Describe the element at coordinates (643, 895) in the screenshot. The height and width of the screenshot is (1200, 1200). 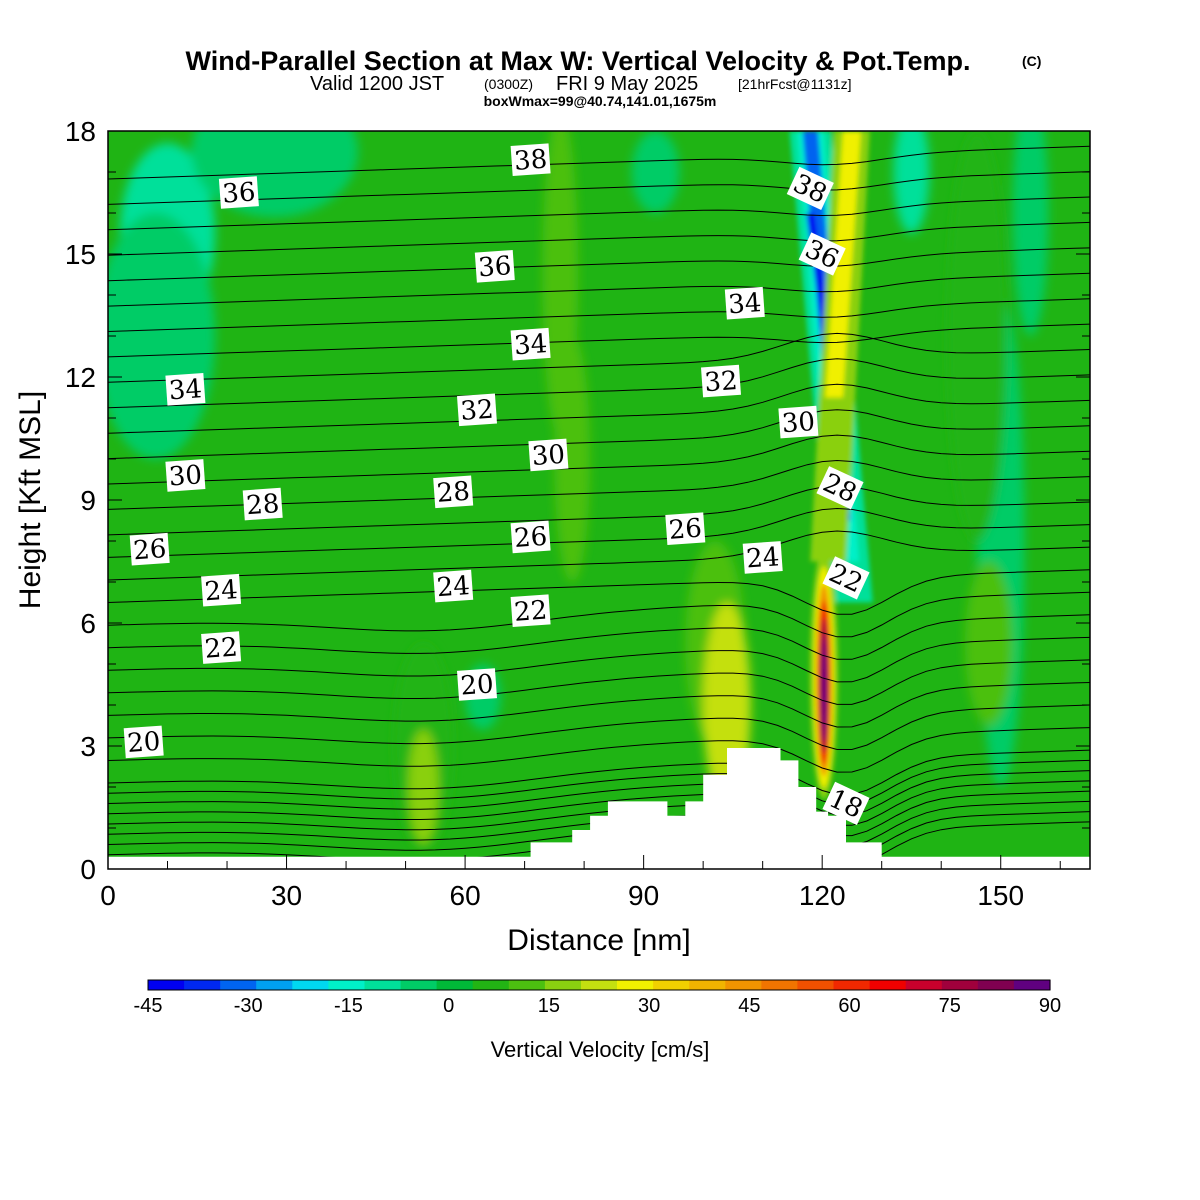
I see `x-tick-label: 90` at that location.